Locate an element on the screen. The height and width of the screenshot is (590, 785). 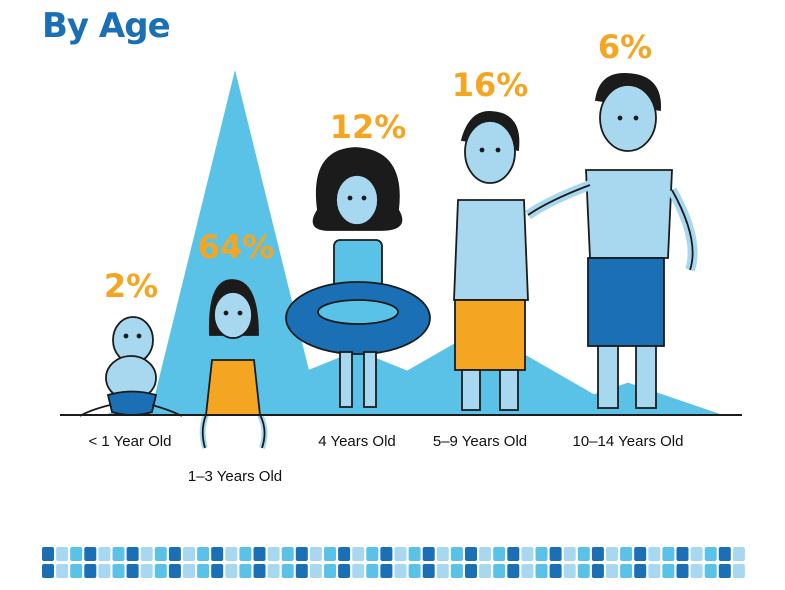
value-label-0: 2% is located at coordinates (131, 286).